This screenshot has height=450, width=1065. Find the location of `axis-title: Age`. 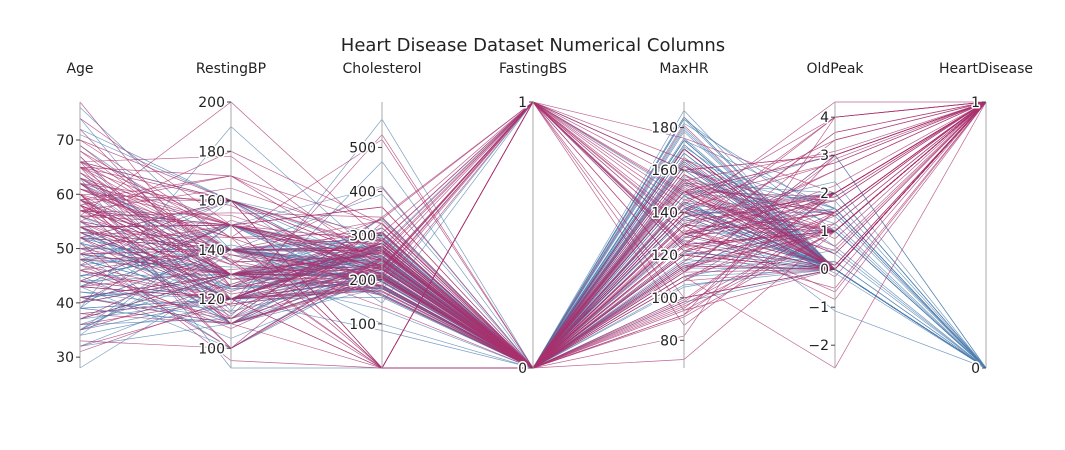

axis-title: Age is located at coordinates (79, 69).